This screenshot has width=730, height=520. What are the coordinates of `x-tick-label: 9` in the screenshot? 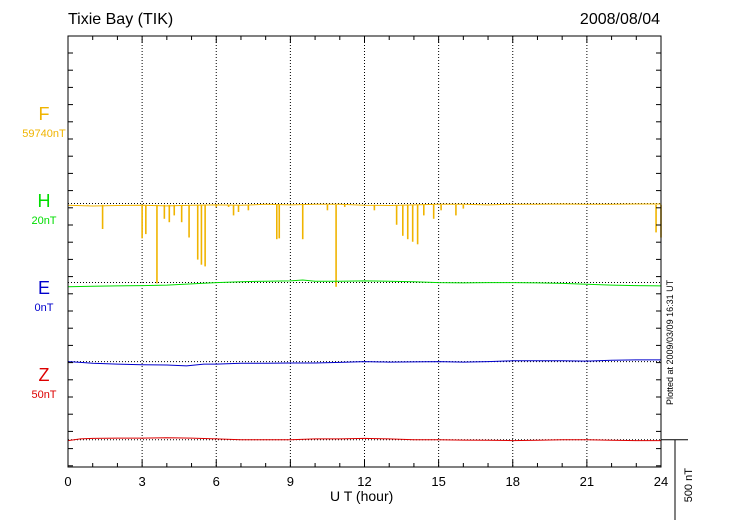 It's located at (290, 481).